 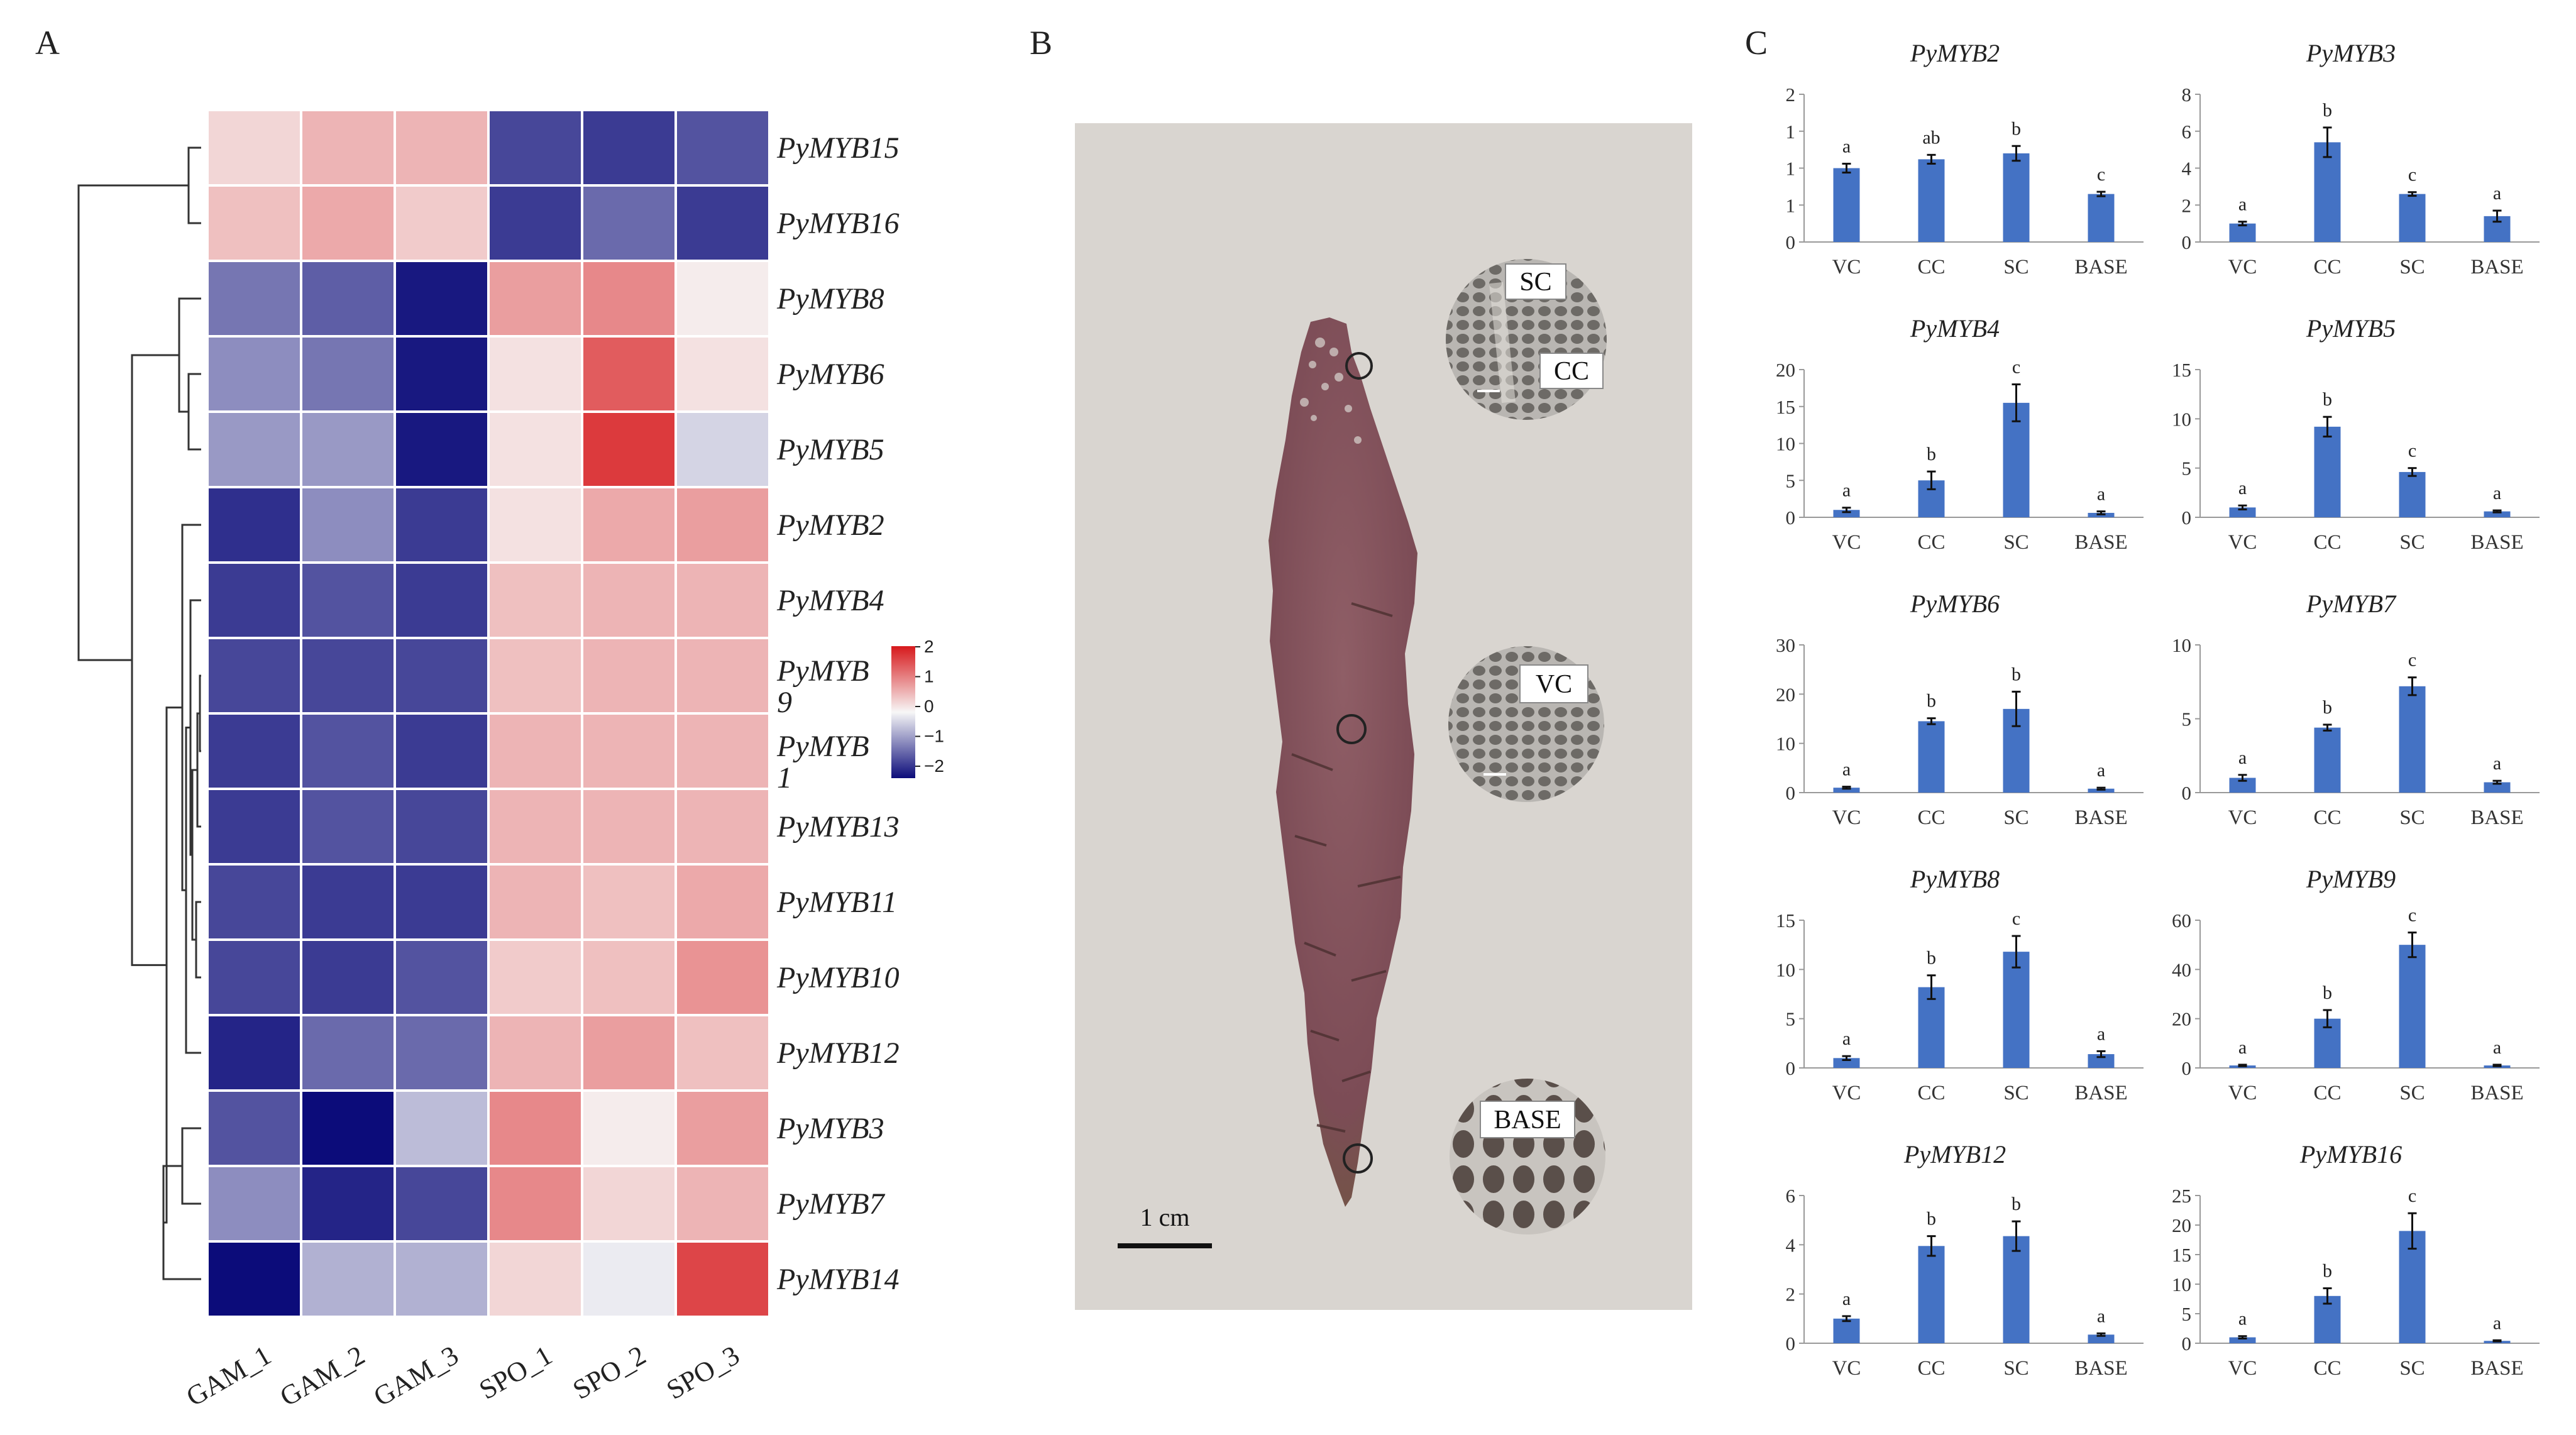 What do you see at coordinates (1786, 645) in the screenshot?
I see `y-tick-label: 30` at bounding box center [1786, 645].